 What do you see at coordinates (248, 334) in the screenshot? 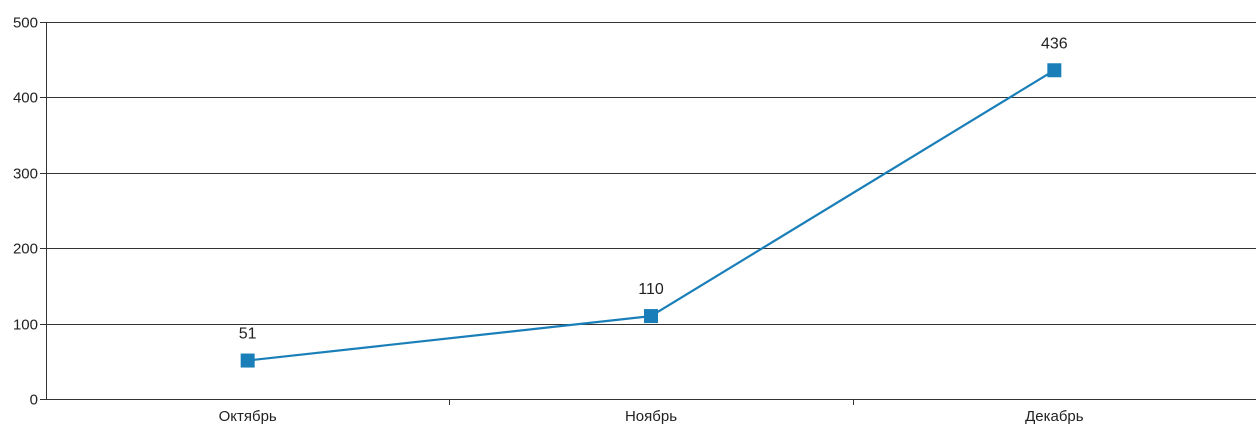
I see `data-label-1: 51` at bounding box center [248, 334].